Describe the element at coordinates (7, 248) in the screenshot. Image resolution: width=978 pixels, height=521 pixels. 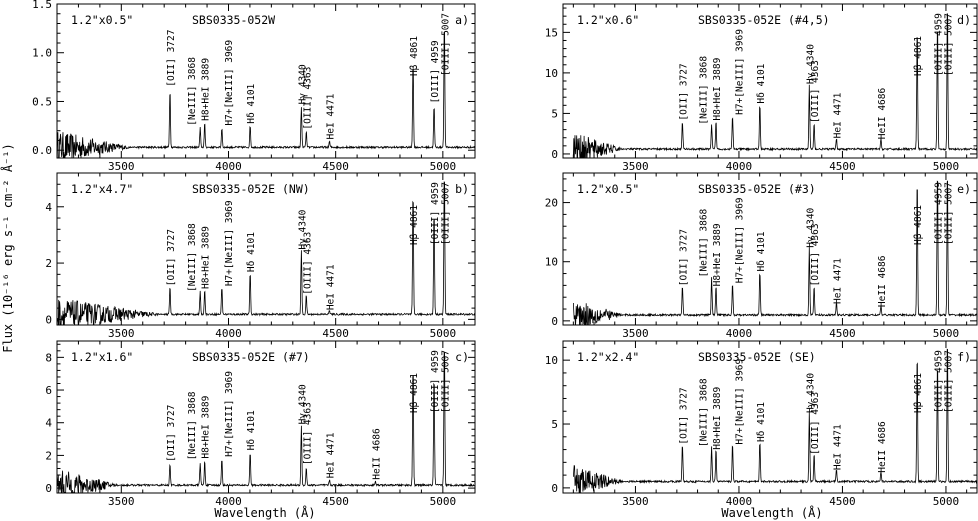
I see `y-axis-title: Flux (10⁻¹⁶ erg s⁻¹ cm⁻² Å⁻¹)` at that location.